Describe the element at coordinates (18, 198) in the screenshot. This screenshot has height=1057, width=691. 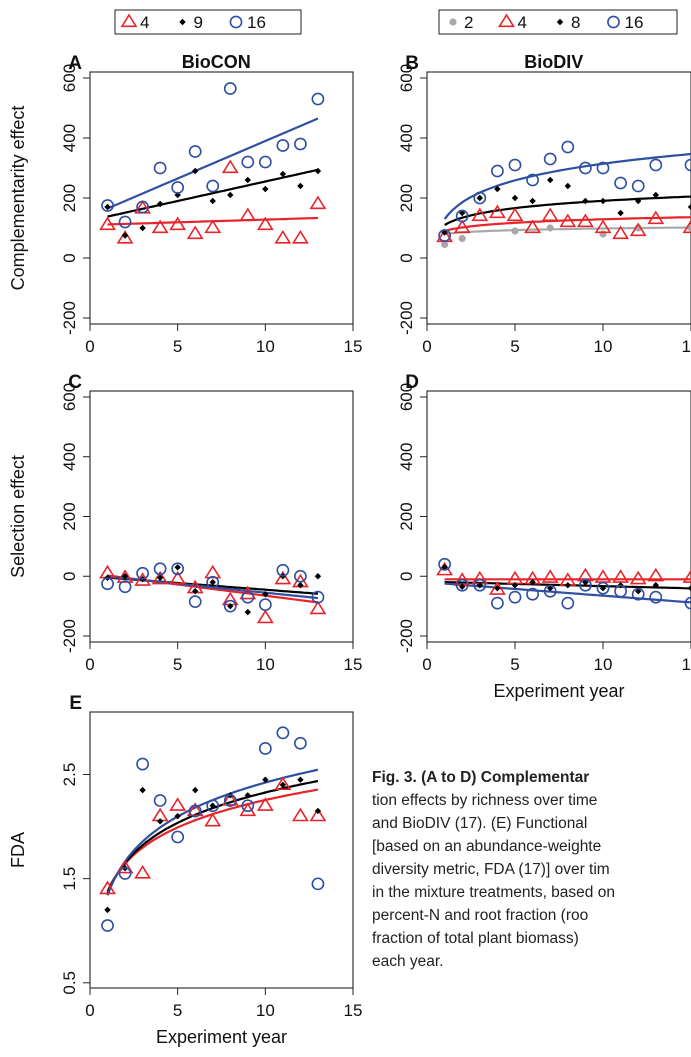
I see `y-axis-label: Complementarity effect` at that location.